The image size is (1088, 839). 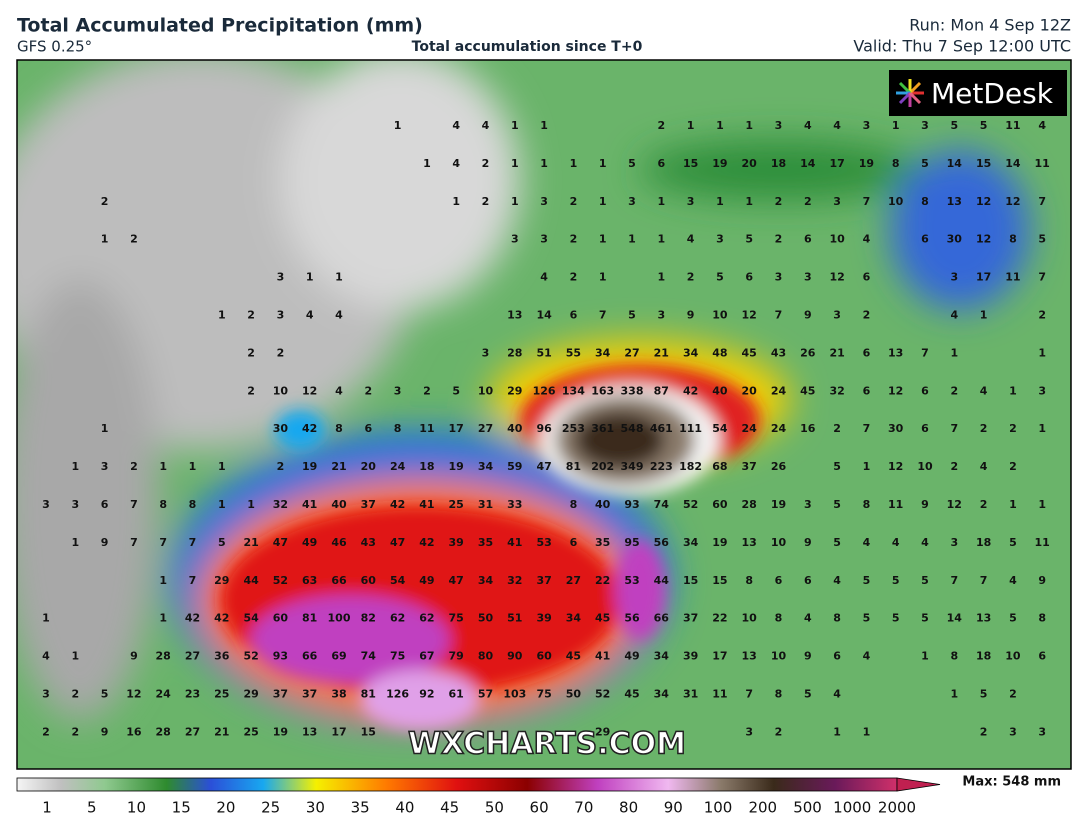 I want to click on grid-value: 19, so click(x=719, y=163).